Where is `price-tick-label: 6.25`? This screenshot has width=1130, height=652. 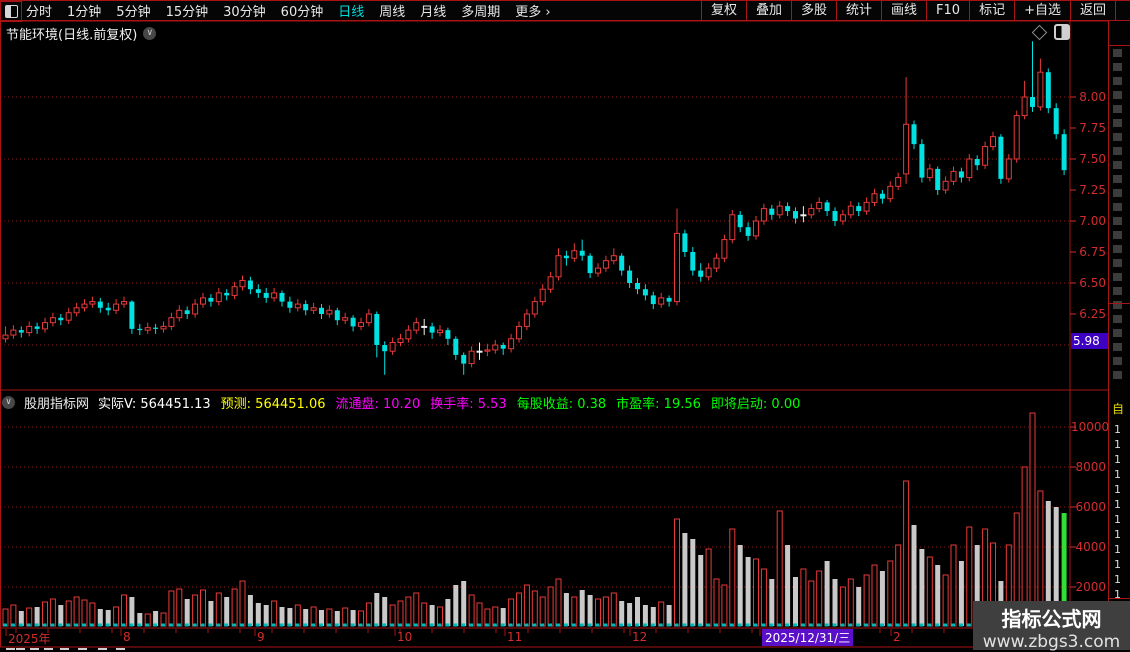 price-tick-label: 6.25 is located at coordinates (1092, 314).